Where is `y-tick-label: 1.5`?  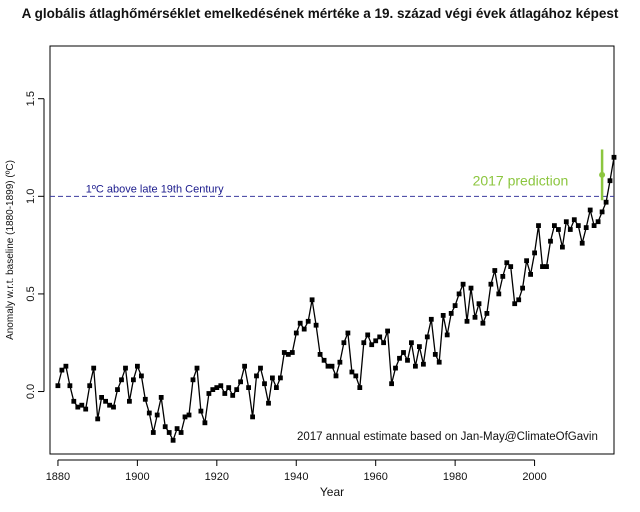 y-tick-label: 1.5 is located at coordinates (31, 98).